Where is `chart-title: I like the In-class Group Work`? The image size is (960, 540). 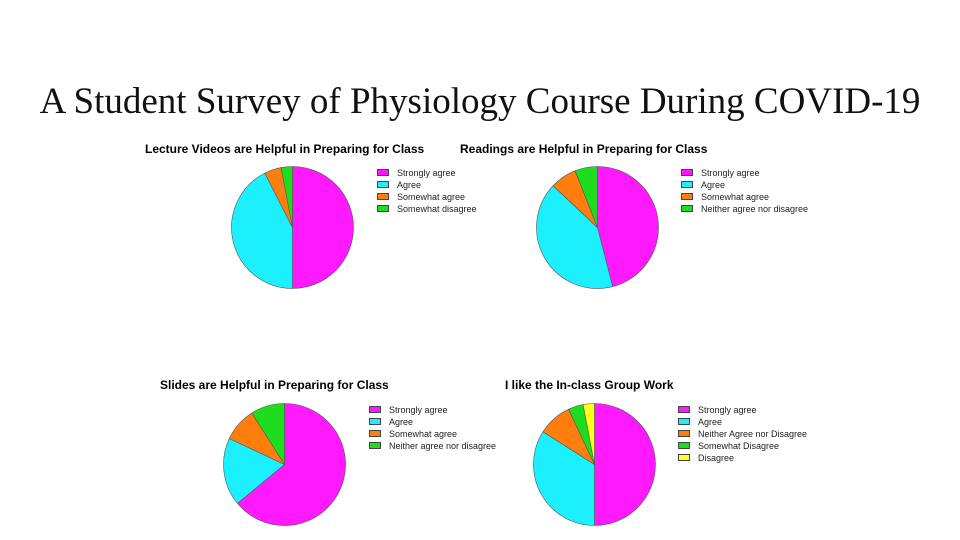
chart-title: I like the In-class Group Work is located at coordinates (589, 385).